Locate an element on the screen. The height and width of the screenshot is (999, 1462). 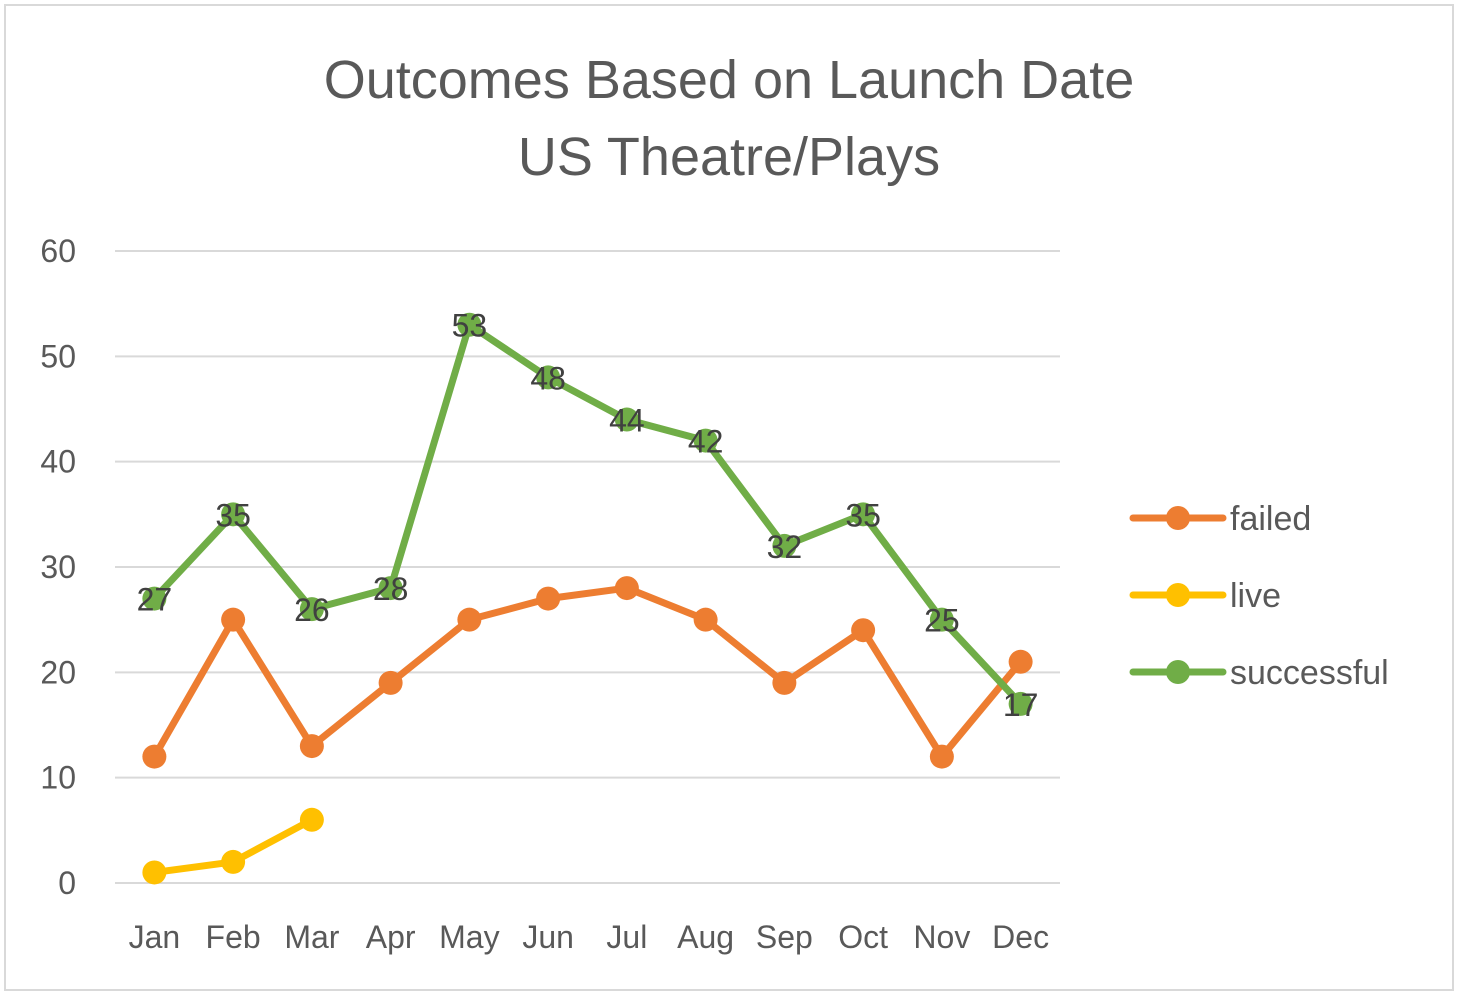
chart-title-line-2: US Theatre/Plays is located at coordinates (729, 157).